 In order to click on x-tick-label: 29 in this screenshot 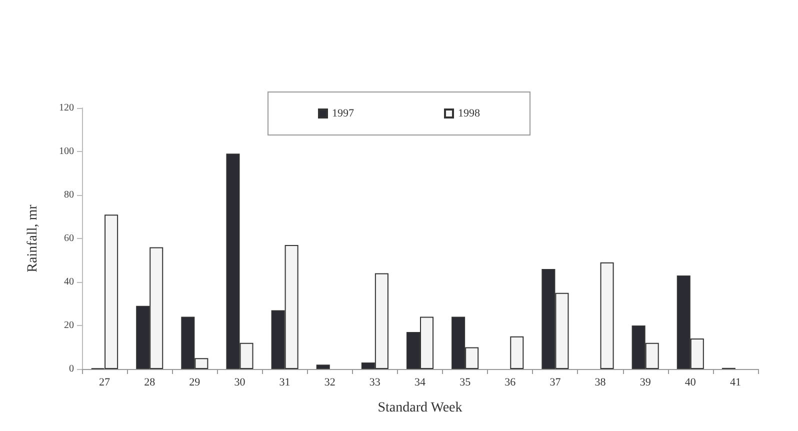, I will do `click(195, 382)`.